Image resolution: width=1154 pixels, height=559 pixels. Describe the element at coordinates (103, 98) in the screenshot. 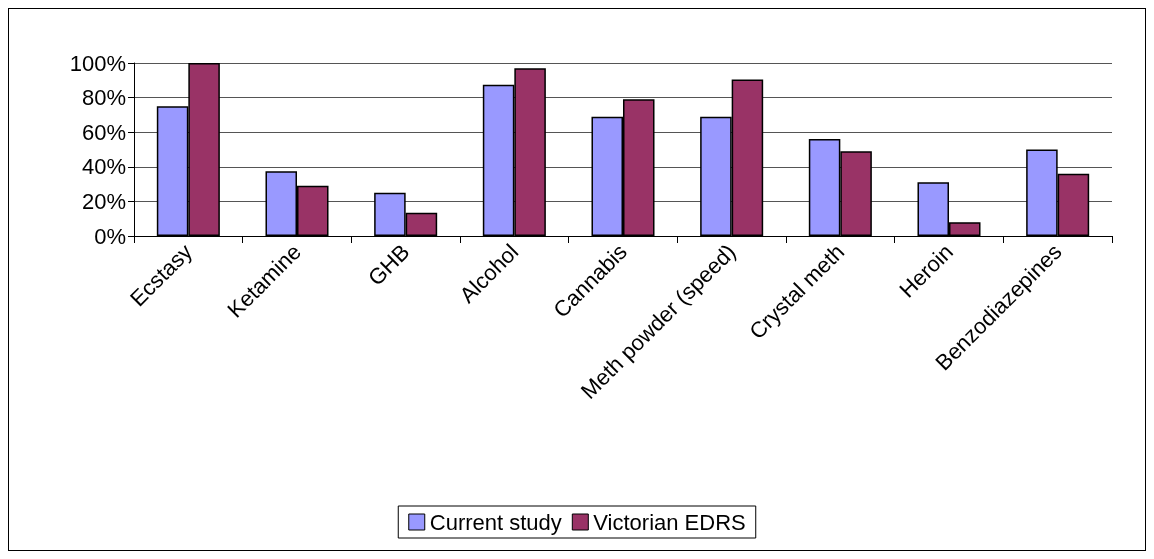

I see `y-tick-label: 80%` at that location.